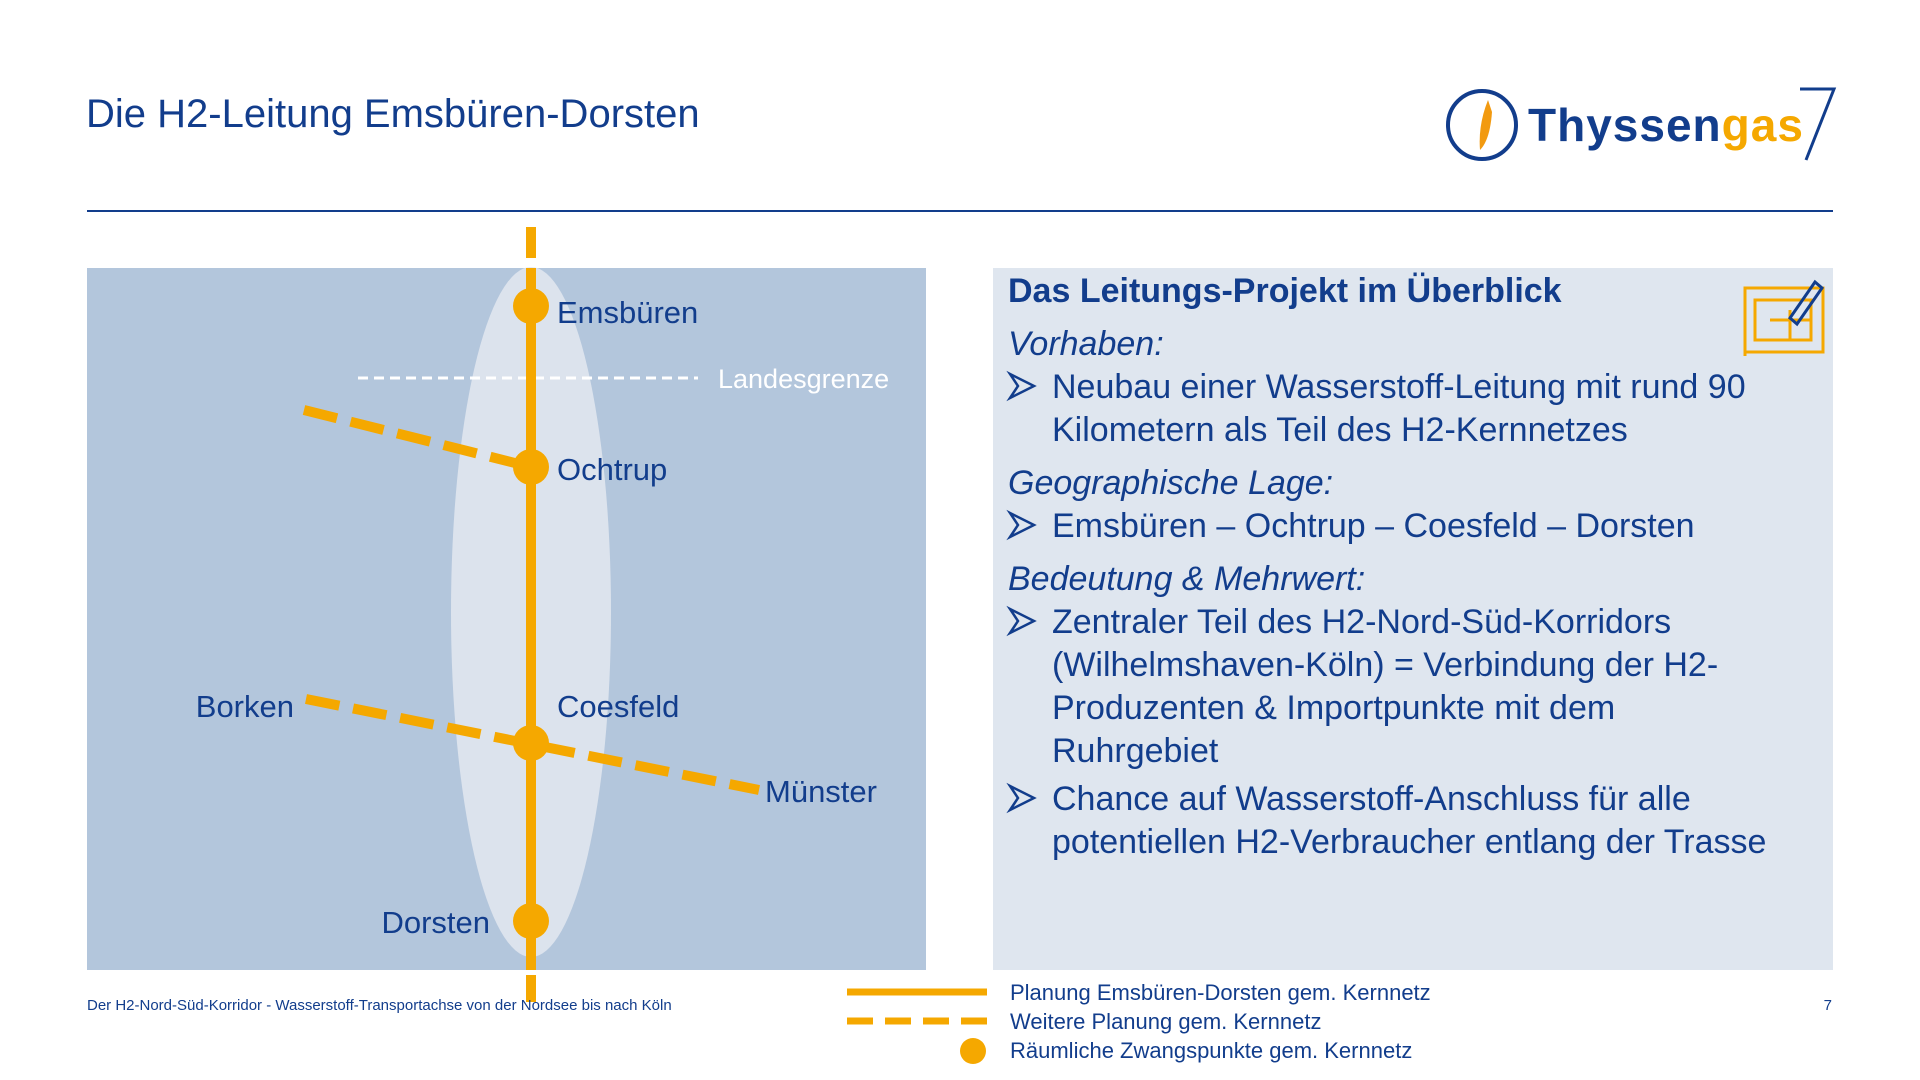 This screenshot has height=1080, width=1920. I want to click on logo-flame, so click(1485, 125).